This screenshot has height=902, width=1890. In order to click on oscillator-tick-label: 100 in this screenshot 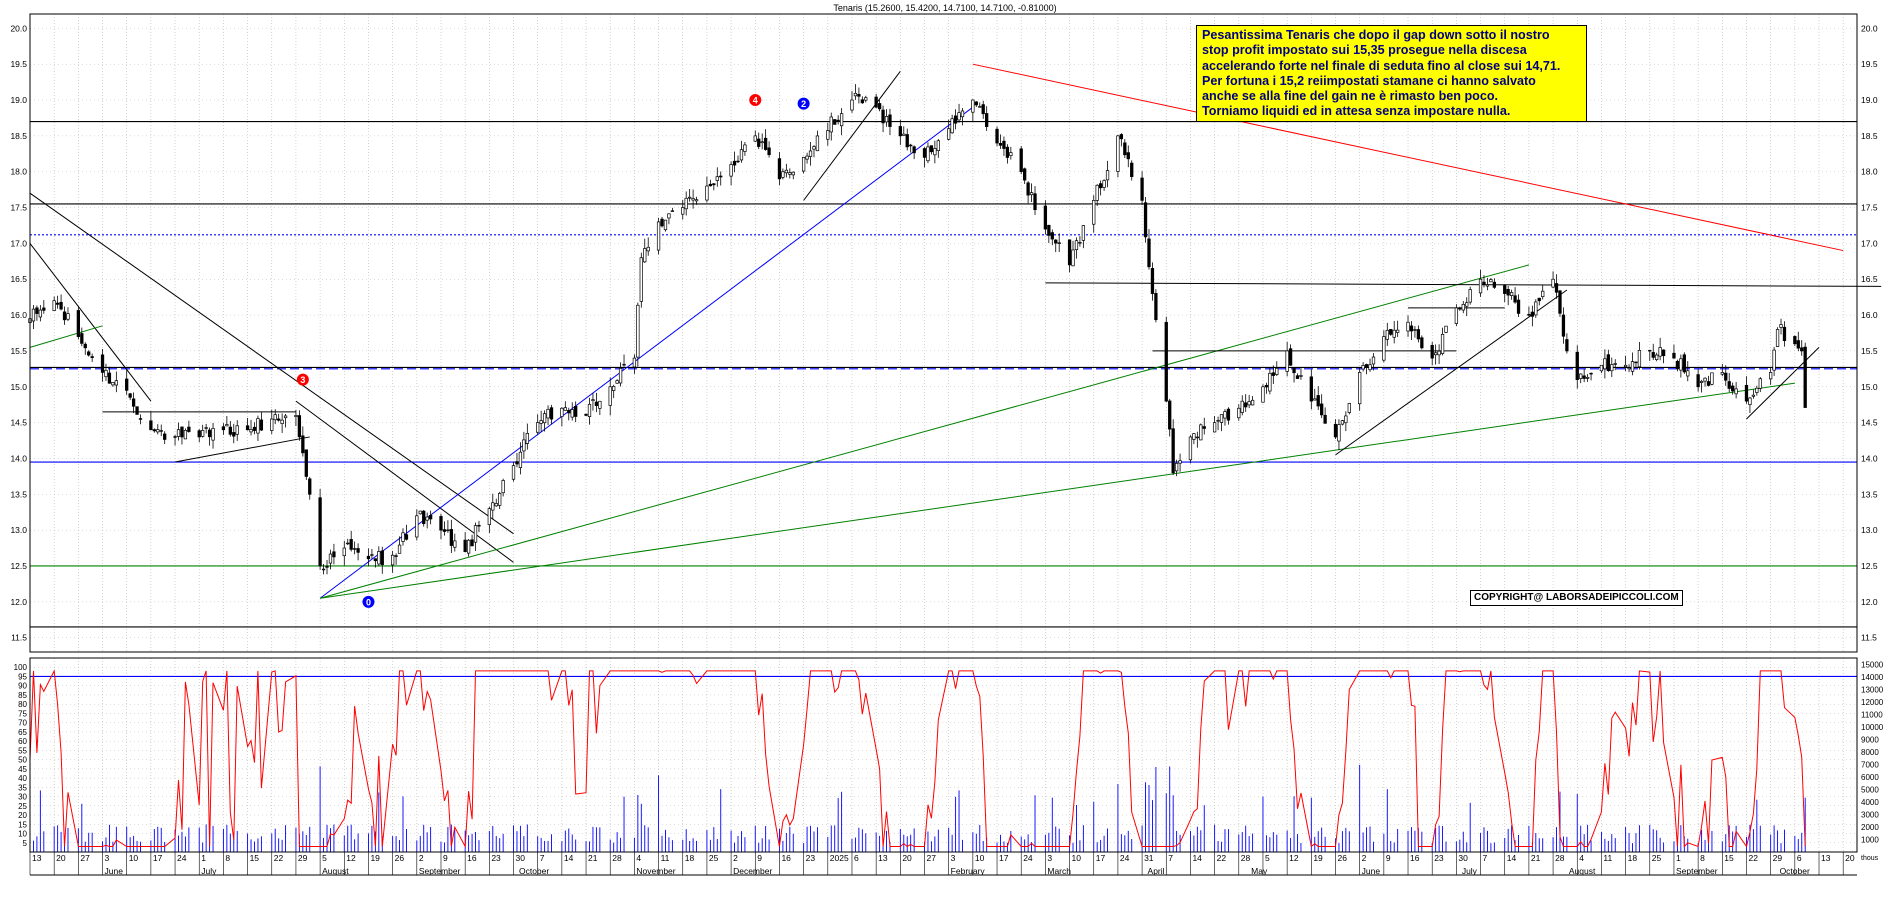, I will do `click(21, 667)`.